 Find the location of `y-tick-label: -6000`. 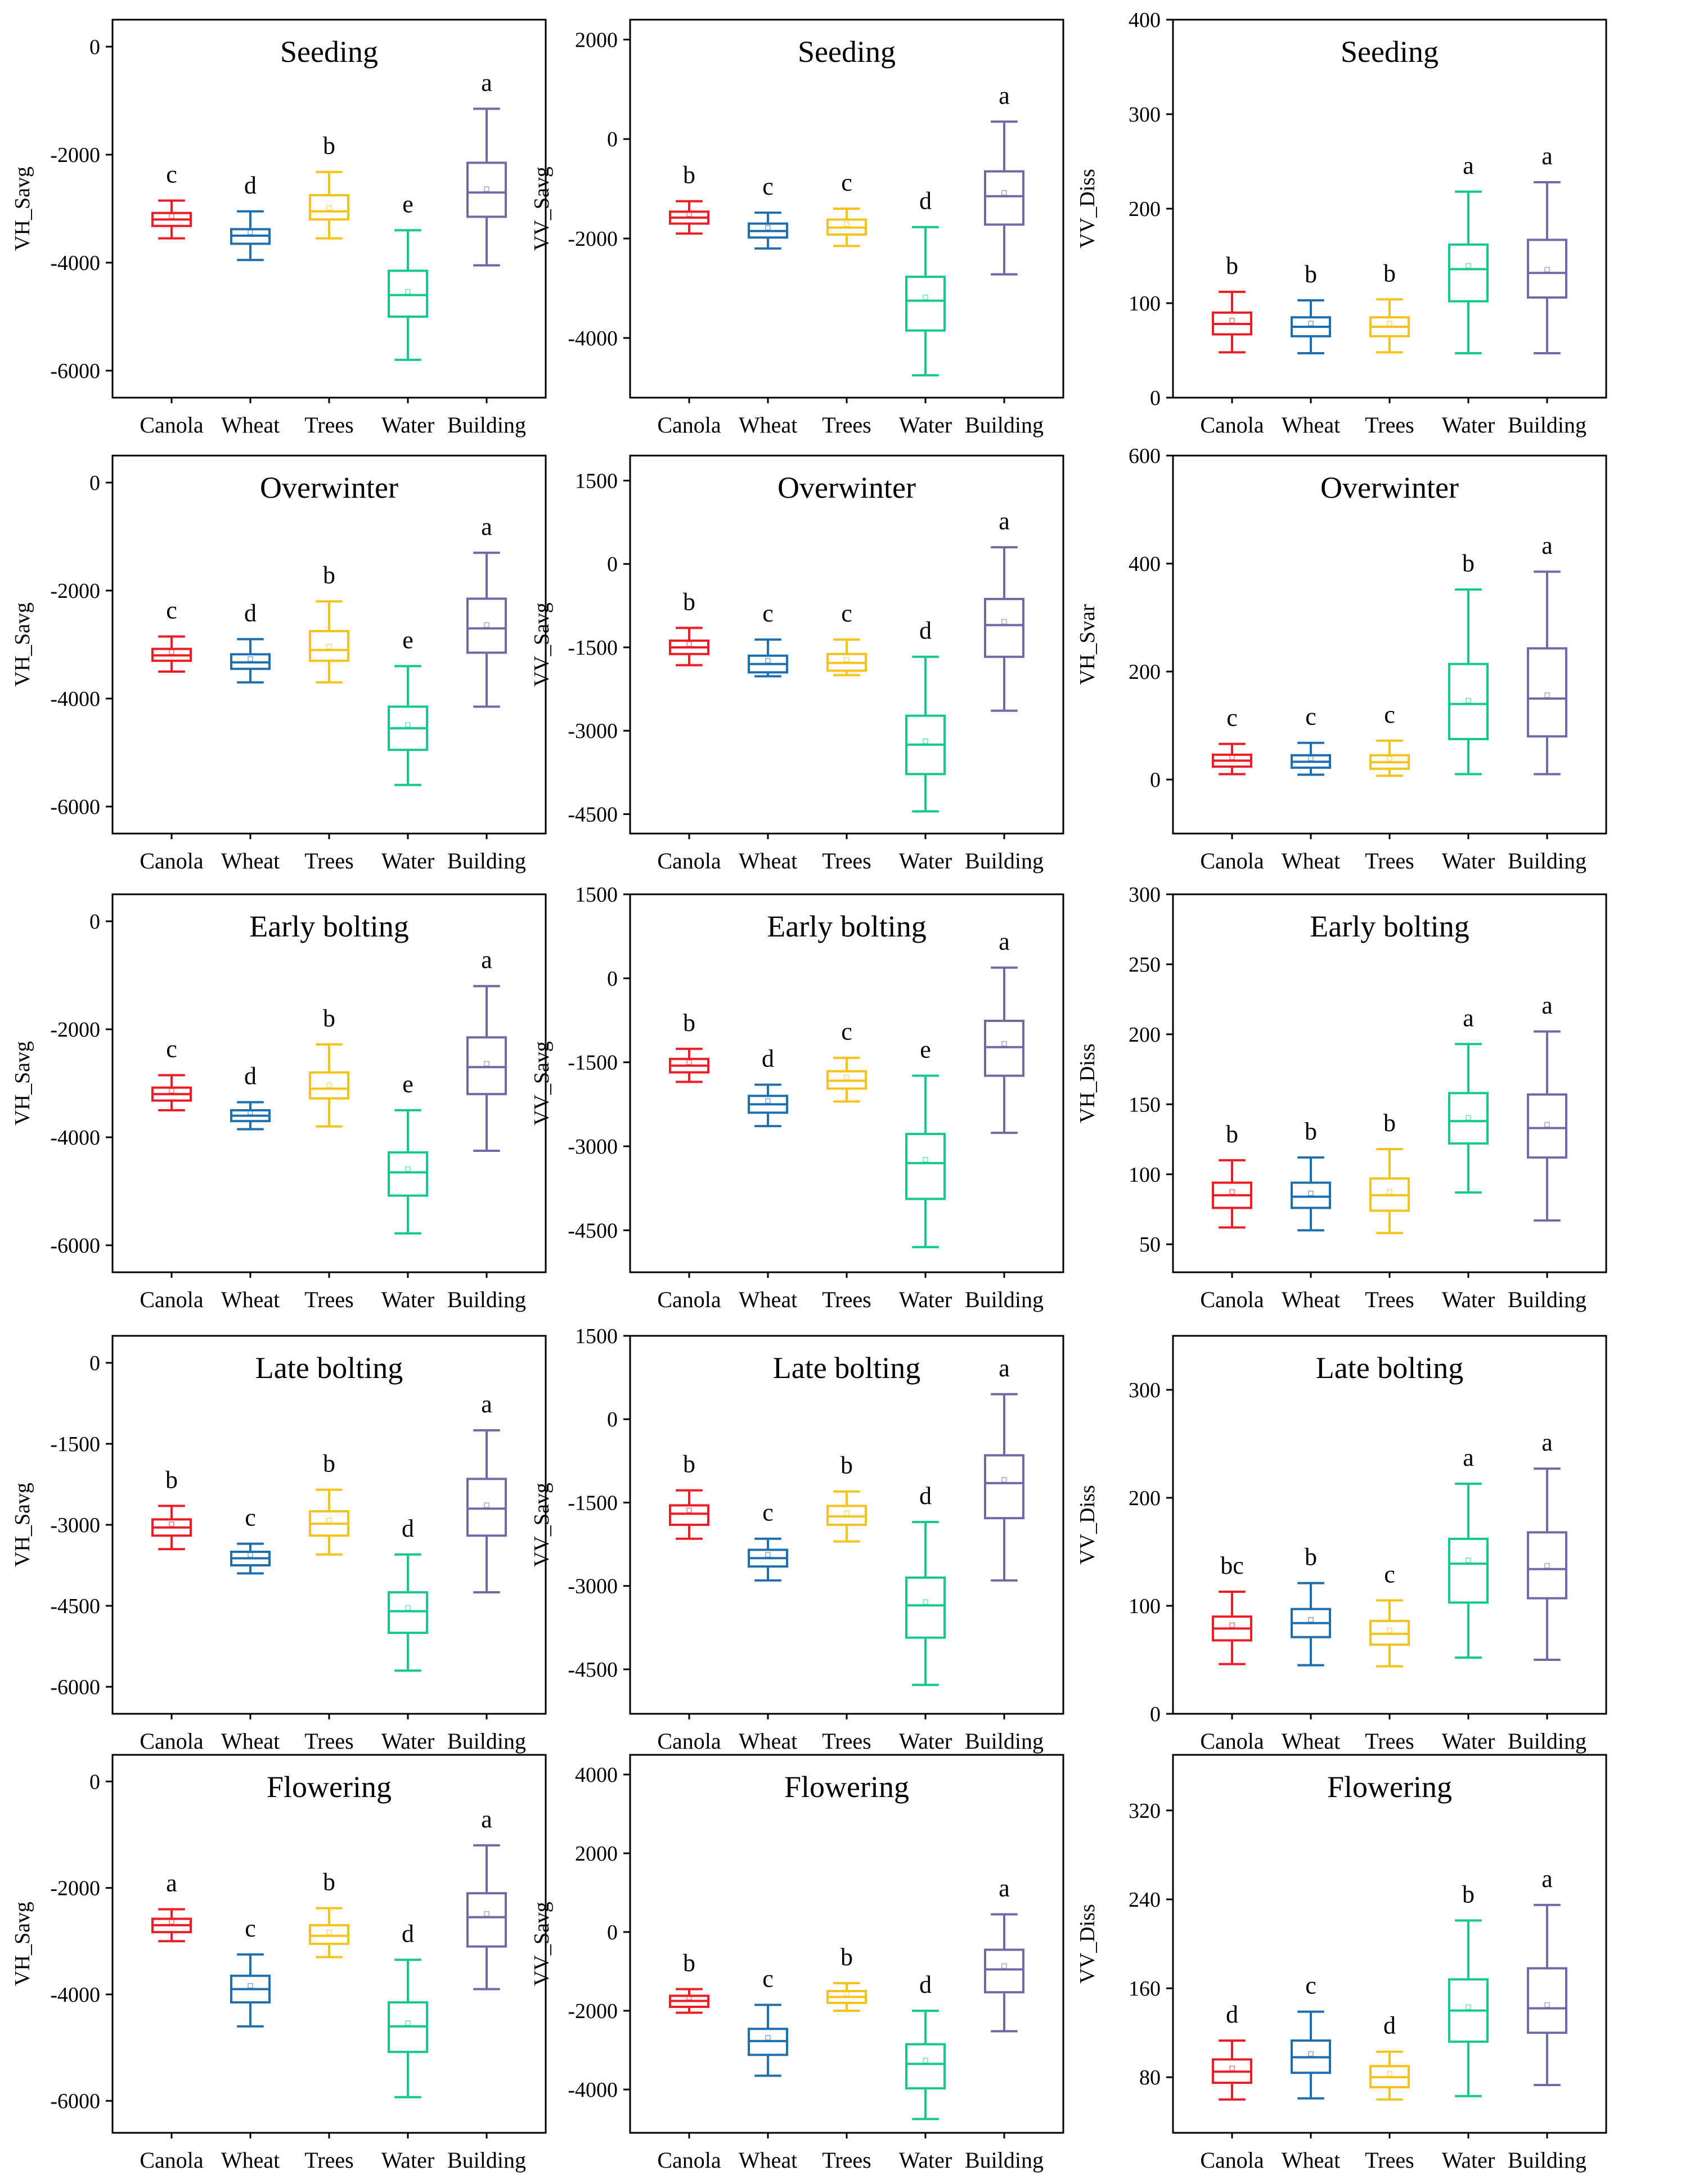

y-tick-label: -6000 is located at coordinates (75, 807).